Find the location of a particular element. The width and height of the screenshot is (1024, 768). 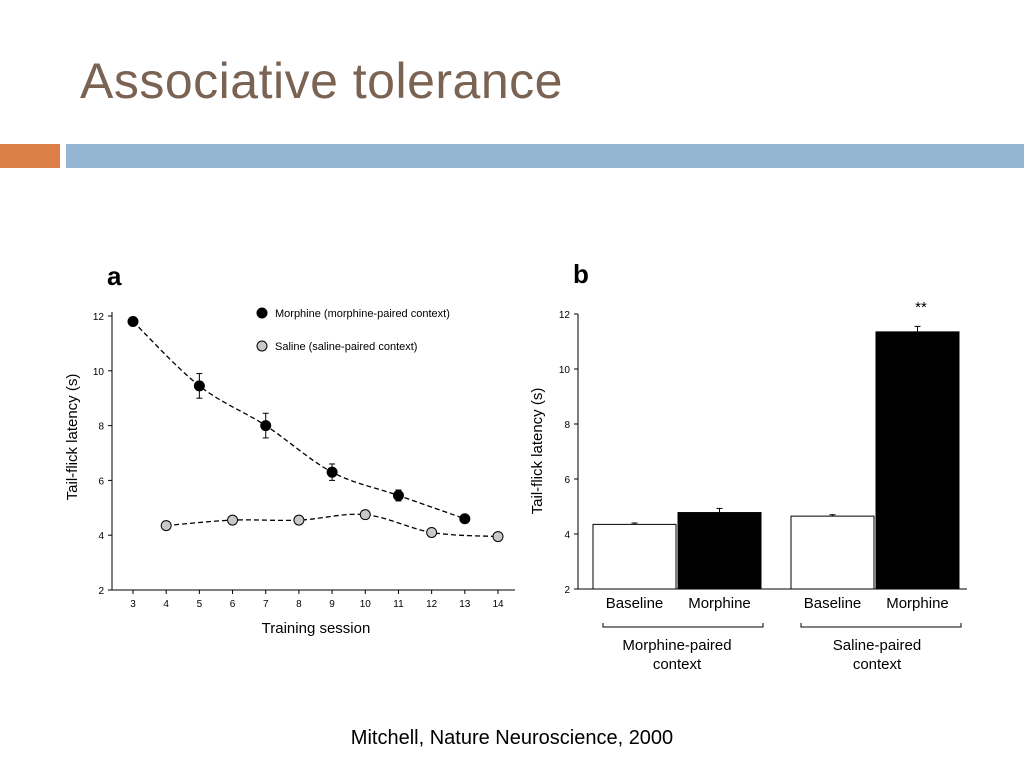

panel-a-x-tick-label: 6 is located at coordinates (233, 604).